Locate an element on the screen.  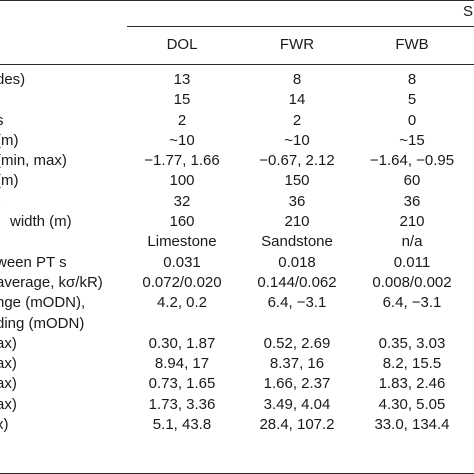
cell-fwb: 5 is located at coordinates (412, 100).